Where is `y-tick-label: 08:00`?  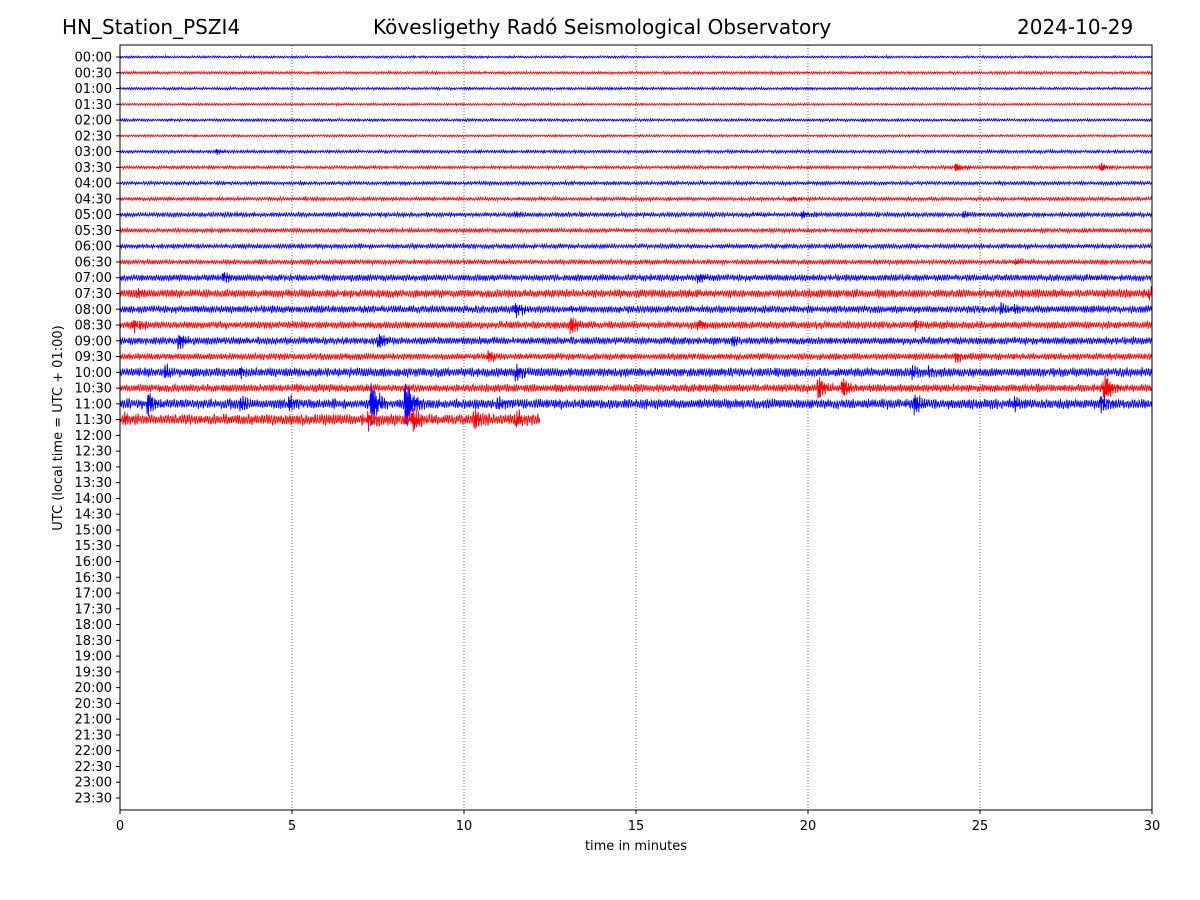
y-tick-label: 08:00 is located at coordinates (93, 310).